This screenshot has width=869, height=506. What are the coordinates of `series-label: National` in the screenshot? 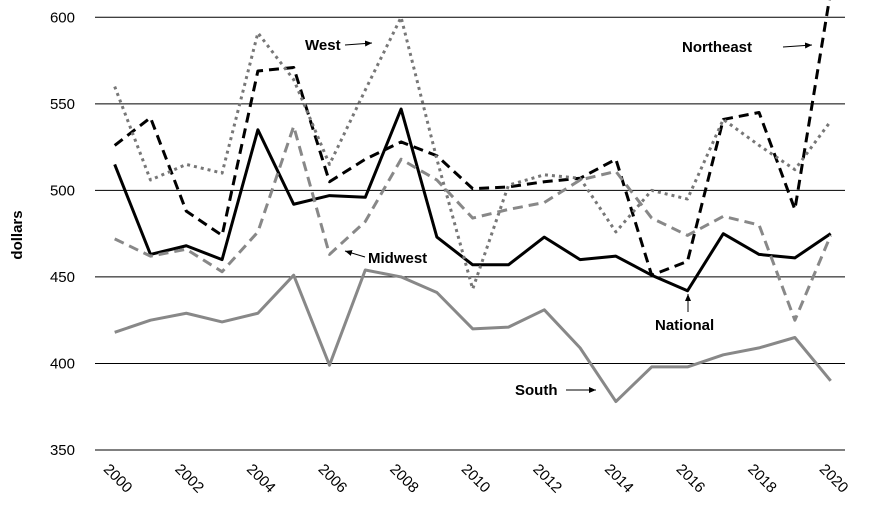 It's located at (684, 325).